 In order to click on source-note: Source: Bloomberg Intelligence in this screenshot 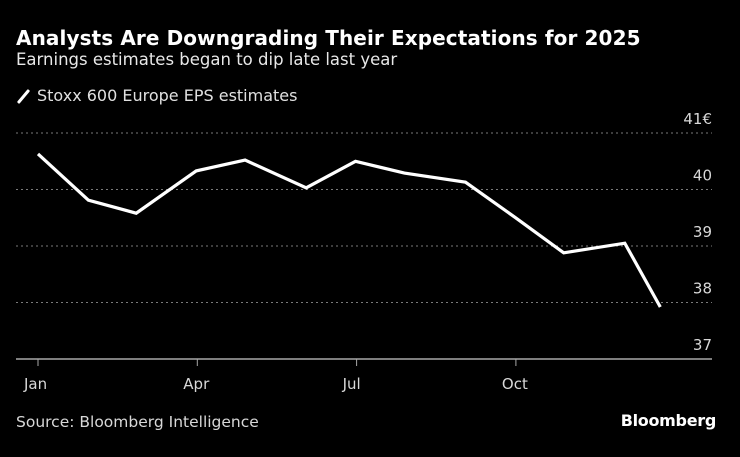, I will do `click(137, 422)`.